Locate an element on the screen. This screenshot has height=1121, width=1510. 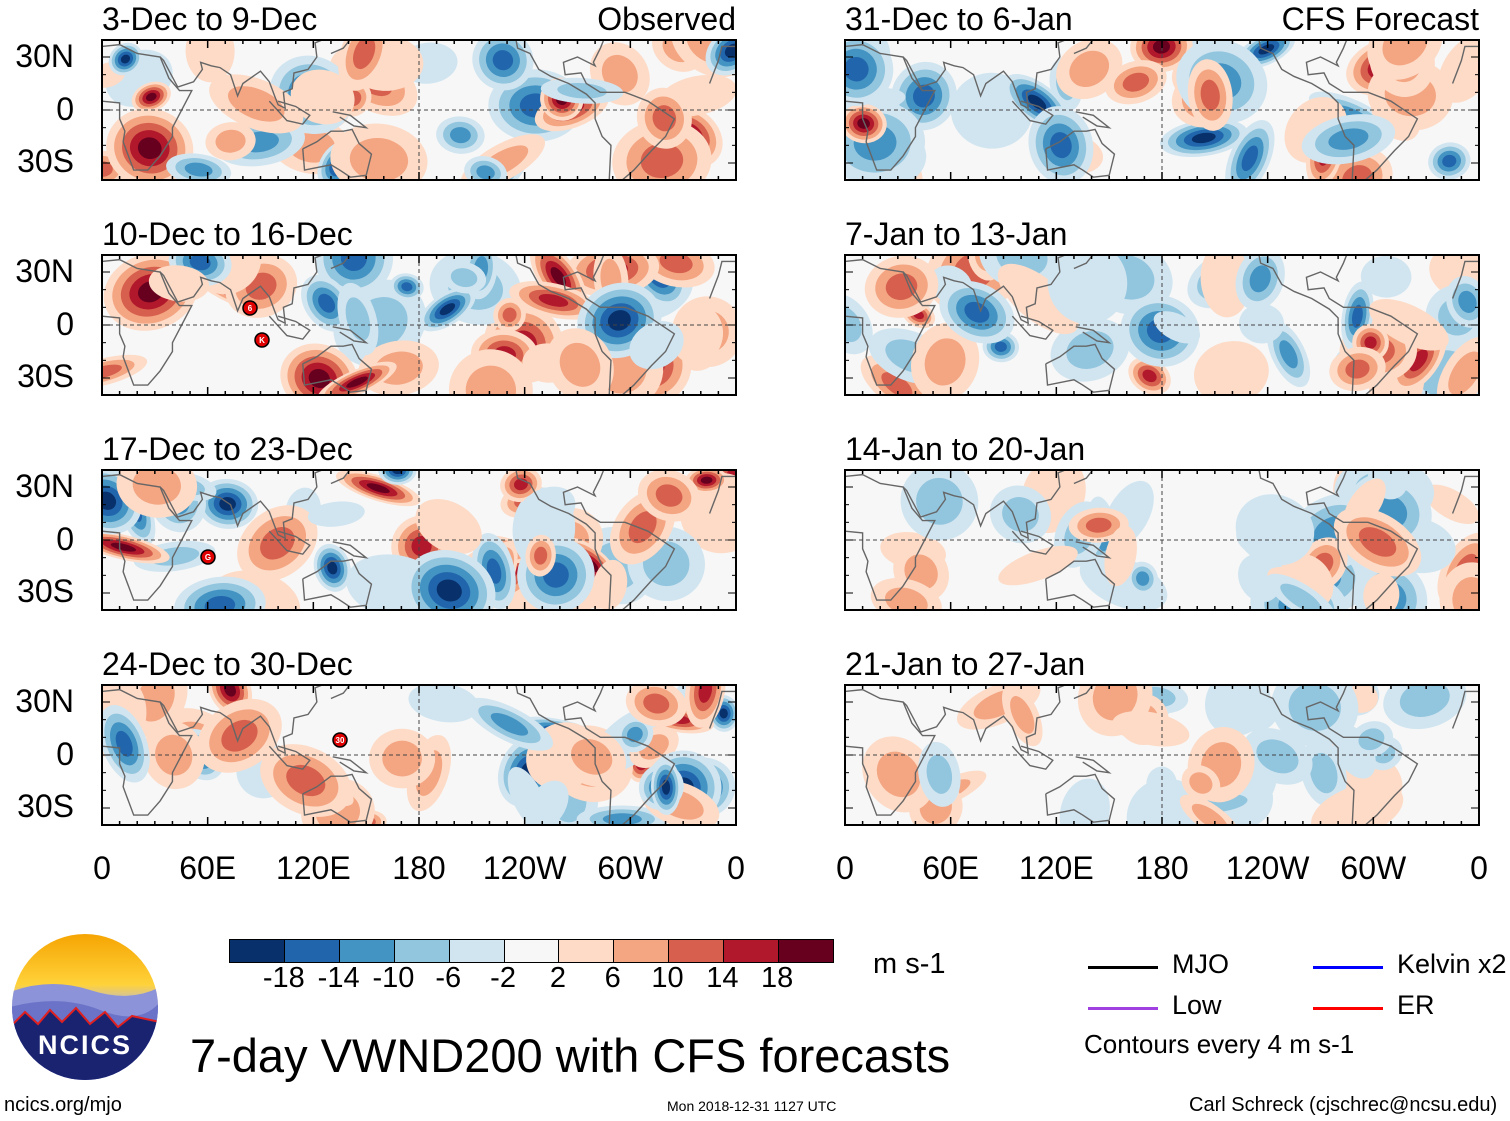
legend-label: MJO is located at coordinates (1200, 964).